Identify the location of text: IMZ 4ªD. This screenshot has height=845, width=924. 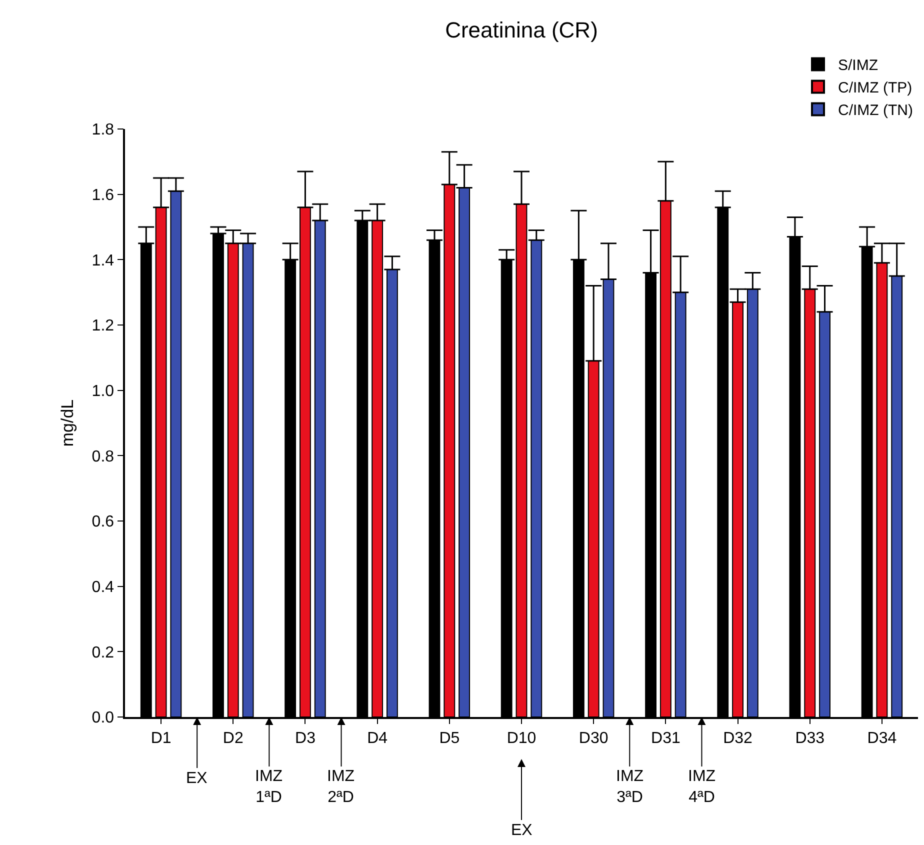
(702, 787).